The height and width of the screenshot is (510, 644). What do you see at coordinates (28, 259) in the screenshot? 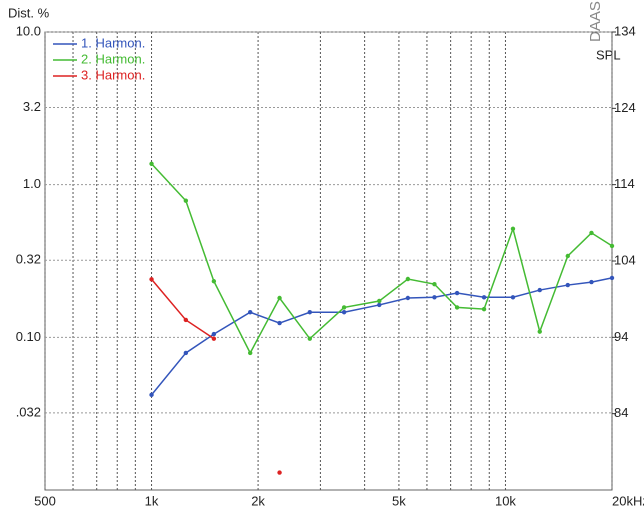
I see `y-tick-label: 0.32` at bounding box center [28, 259].